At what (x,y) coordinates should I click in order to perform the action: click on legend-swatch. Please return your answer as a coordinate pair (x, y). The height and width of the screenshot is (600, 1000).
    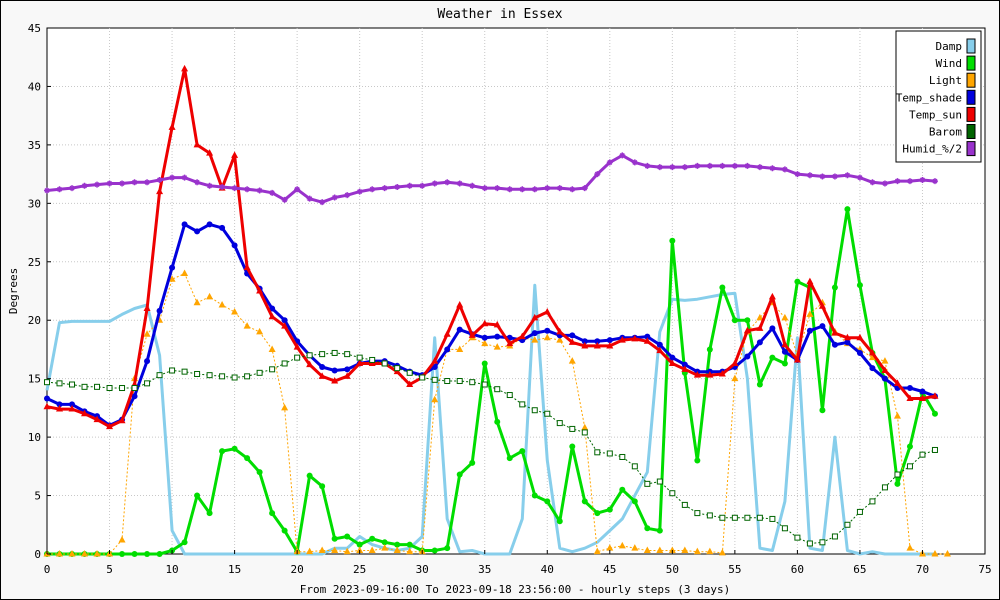
    Looking at the image, I should click on (971, 63).